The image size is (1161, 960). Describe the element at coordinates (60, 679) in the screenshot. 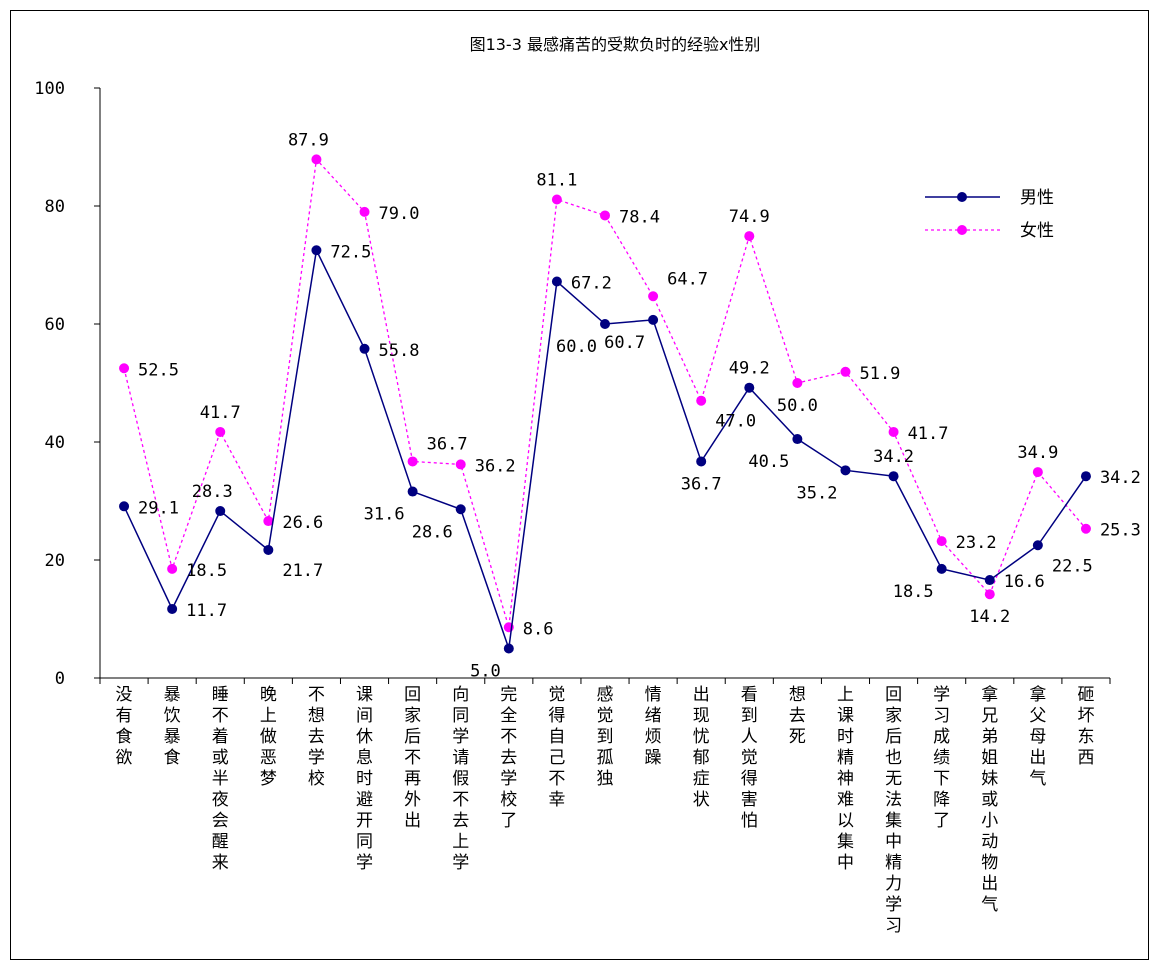

I see `y-tick-label: 0` at that location.